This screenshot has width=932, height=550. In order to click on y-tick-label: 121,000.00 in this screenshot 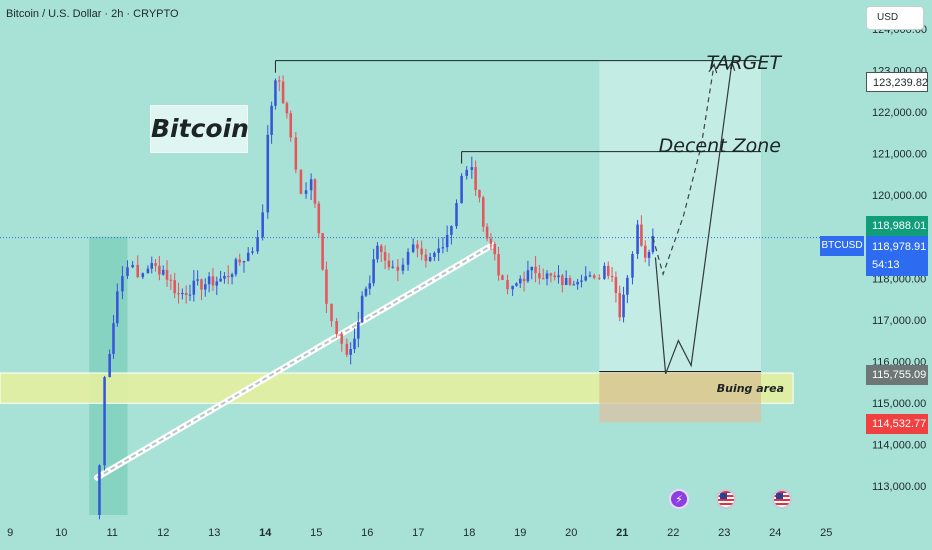, I will do `click(899, 155)`.